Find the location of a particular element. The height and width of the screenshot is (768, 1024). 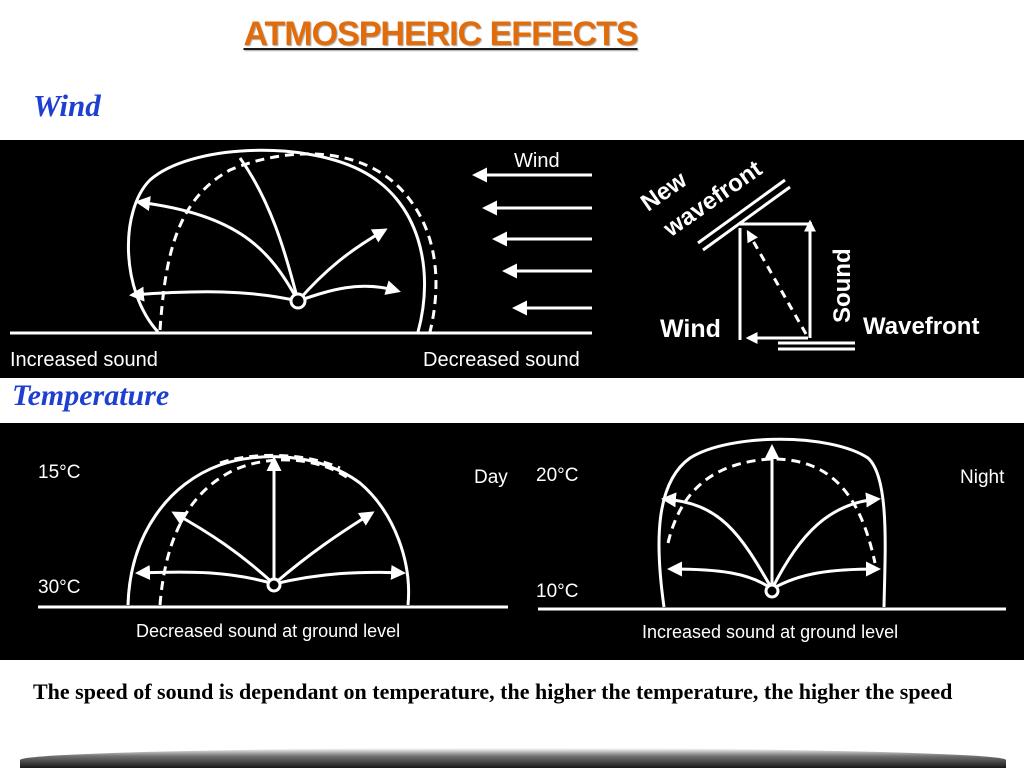

night-ray-right is located at coordinates (826, 576).